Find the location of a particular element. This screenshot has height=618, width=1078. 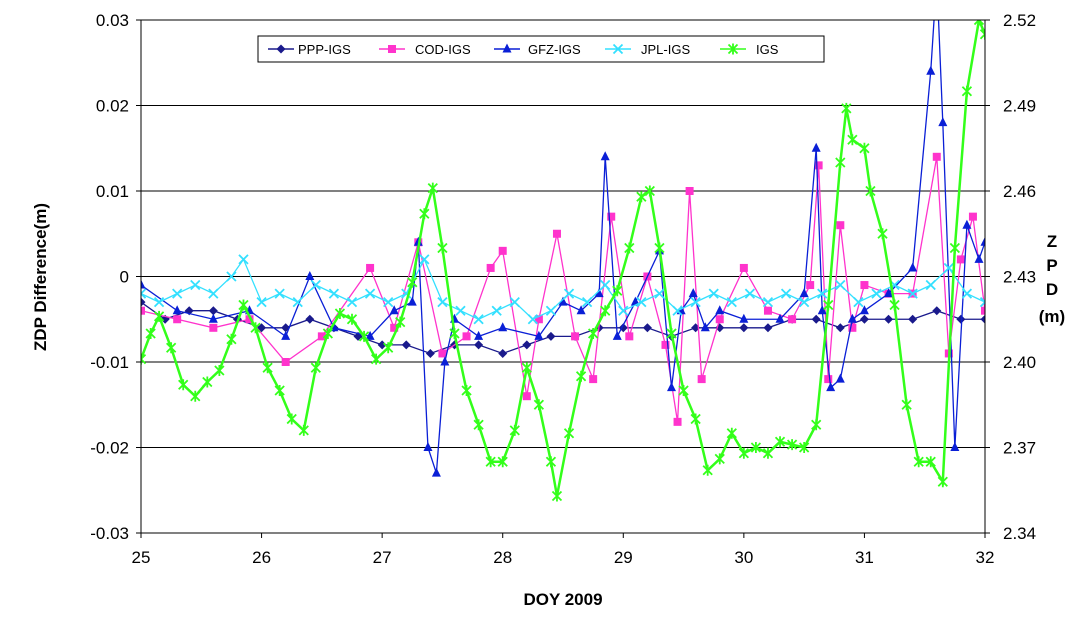

series-ppp-igs is located at coordinates (563, 327).